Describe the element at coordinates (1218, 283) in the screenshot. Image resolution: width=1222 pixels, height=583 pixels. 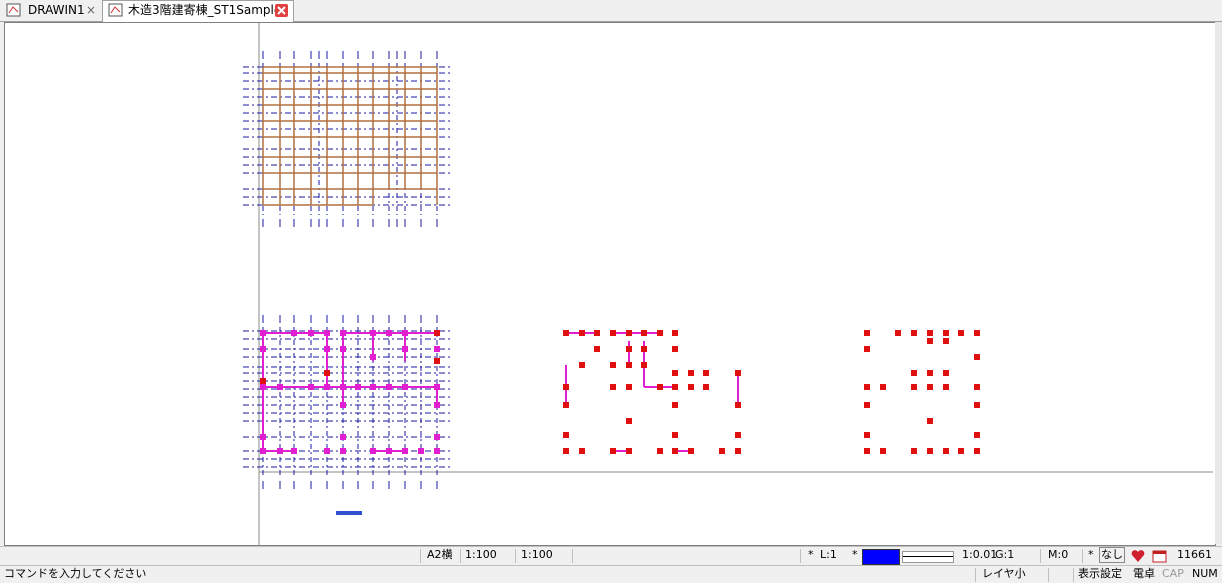
I see `scrollbar` at that location.